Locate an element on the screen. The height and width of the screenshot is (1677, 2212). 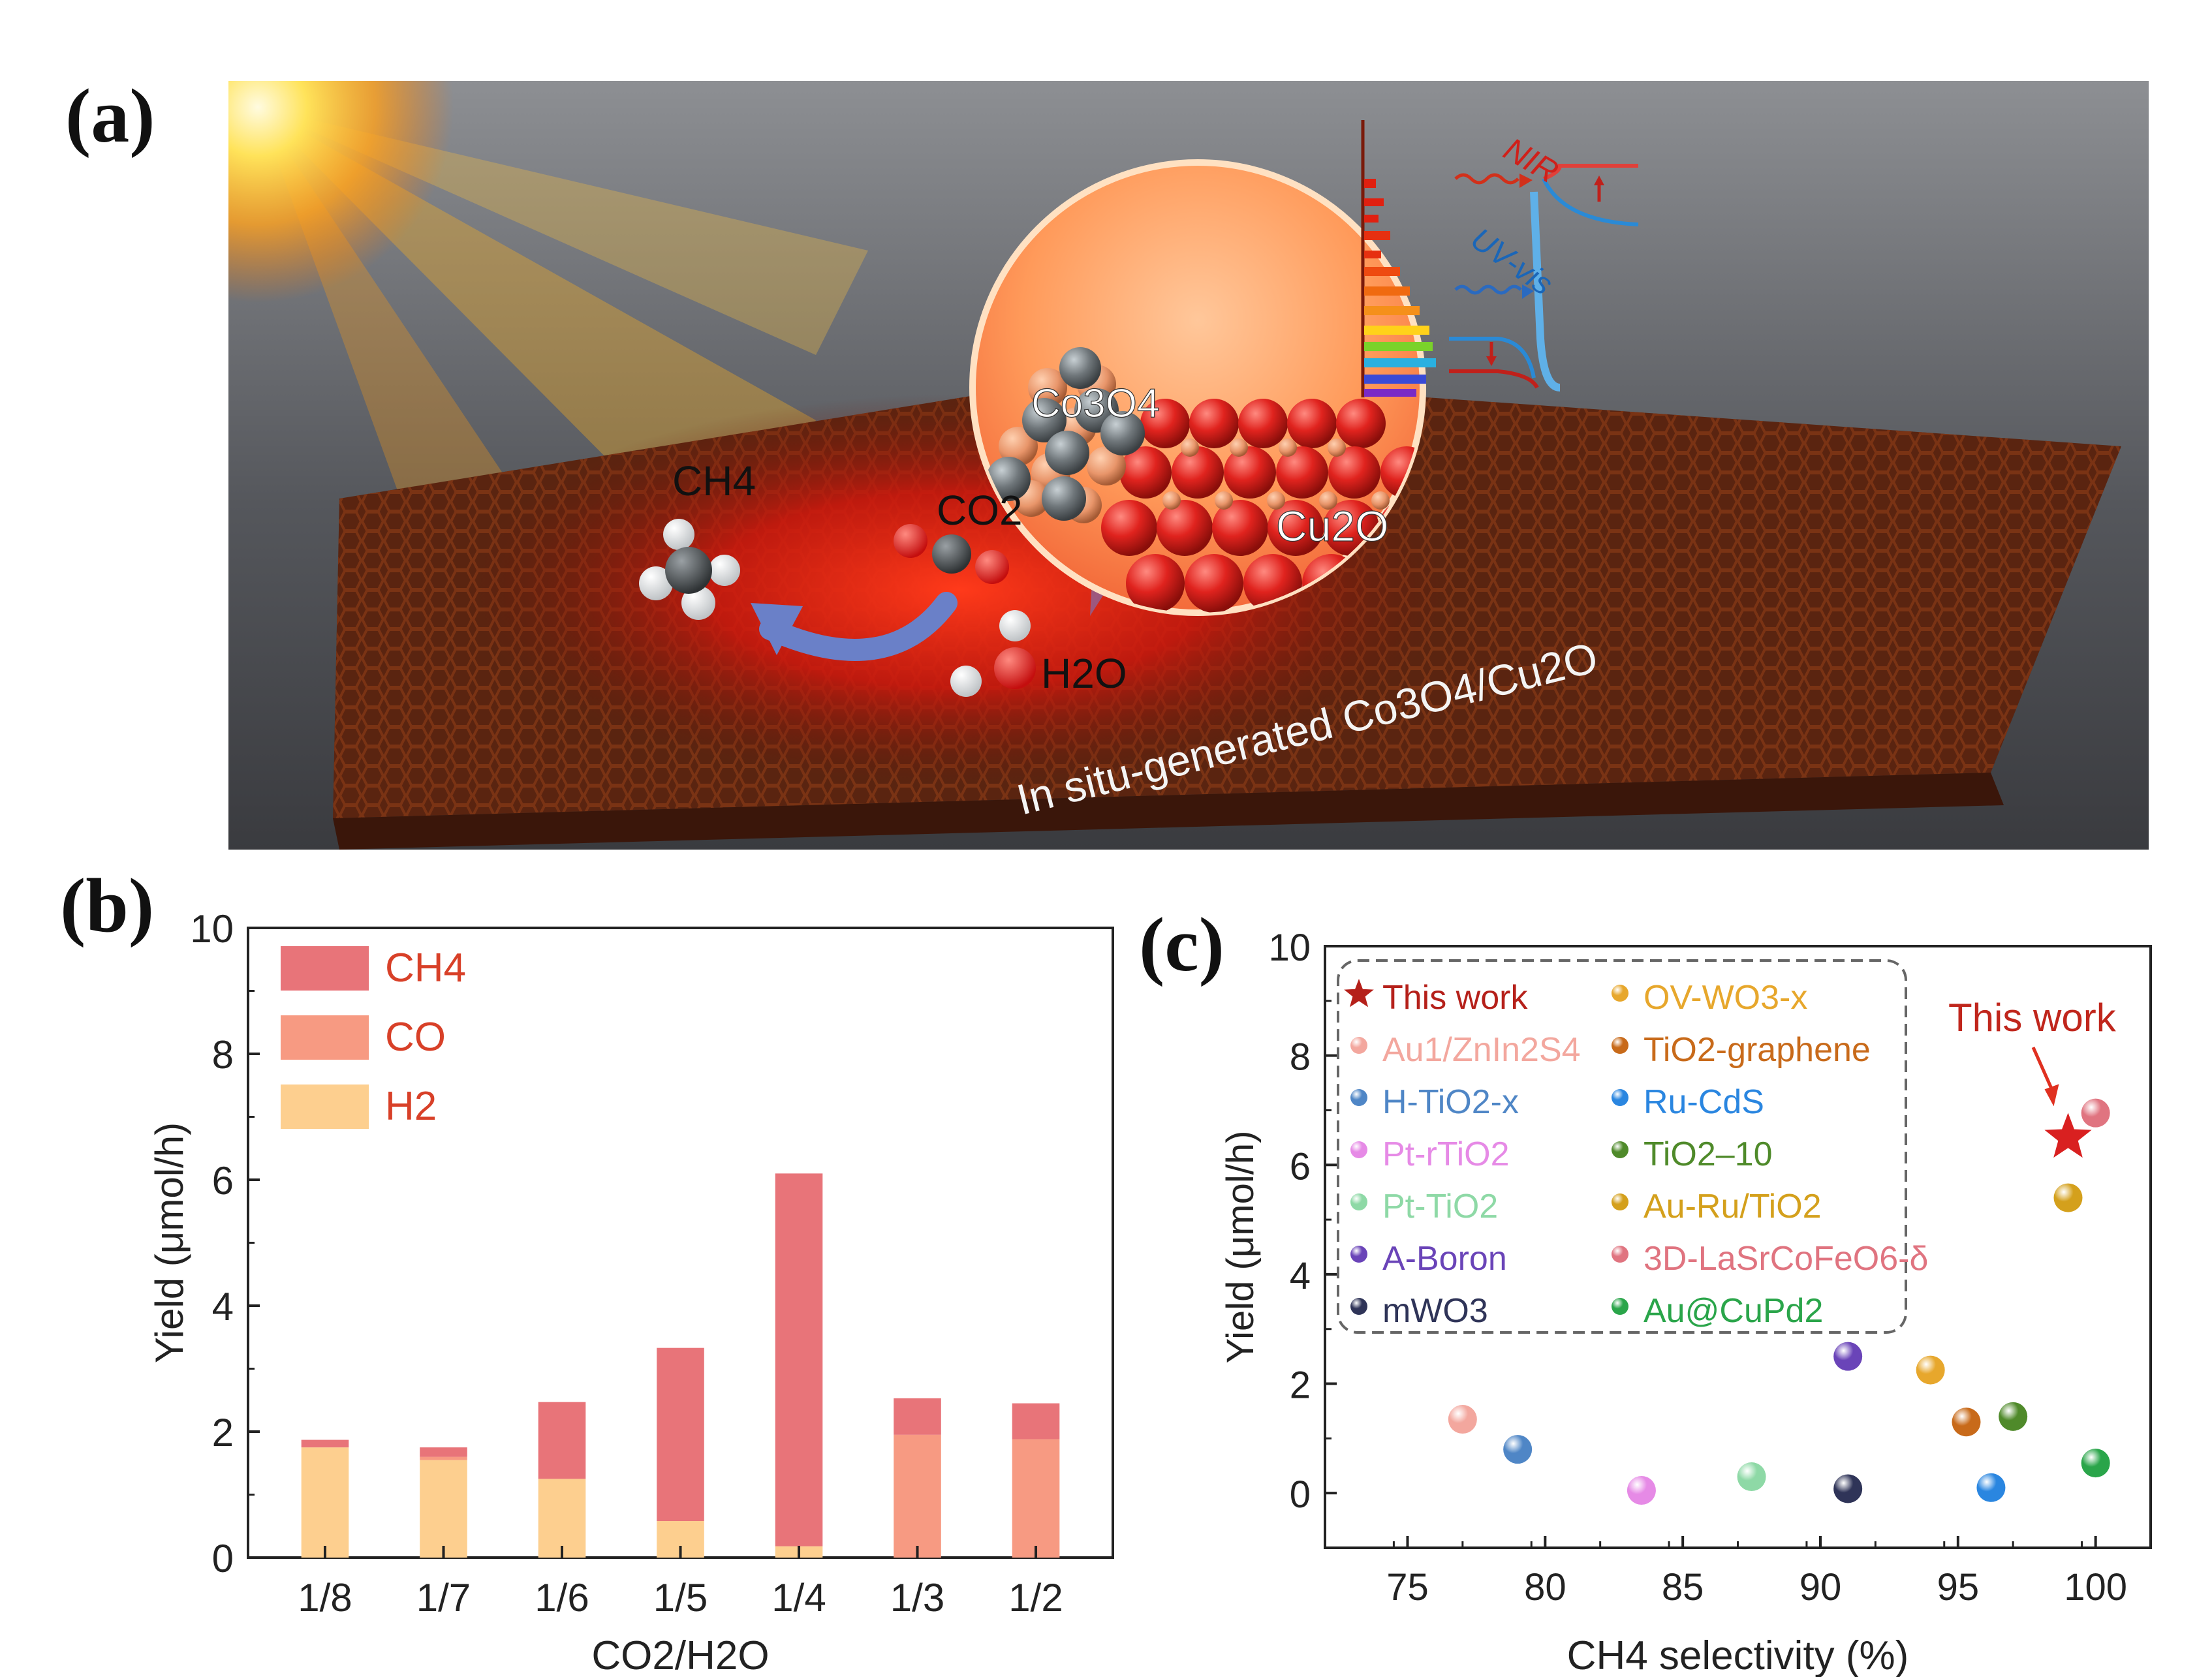
x-tick-label: 1/7 is located at coordinates (443, 1598).